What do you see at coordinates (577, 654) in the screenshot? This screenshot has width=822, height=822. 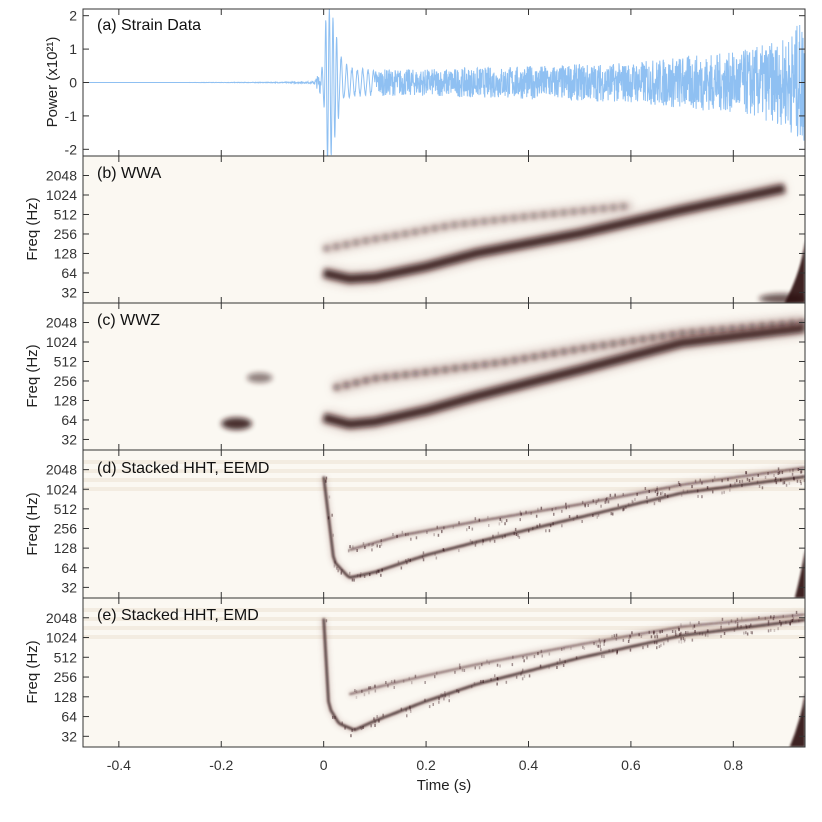 I see `spectral-track` at bounding box center [577, 654].